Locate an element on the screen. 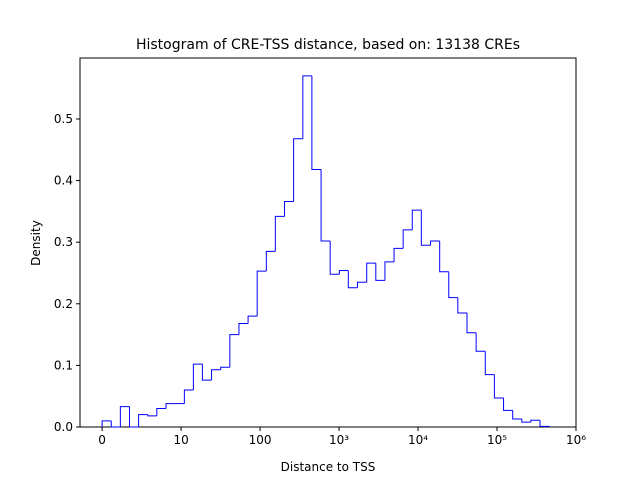 This screenshot has width=640, height=480. x-tick-label: 100 is located at coordinates (260, 440).